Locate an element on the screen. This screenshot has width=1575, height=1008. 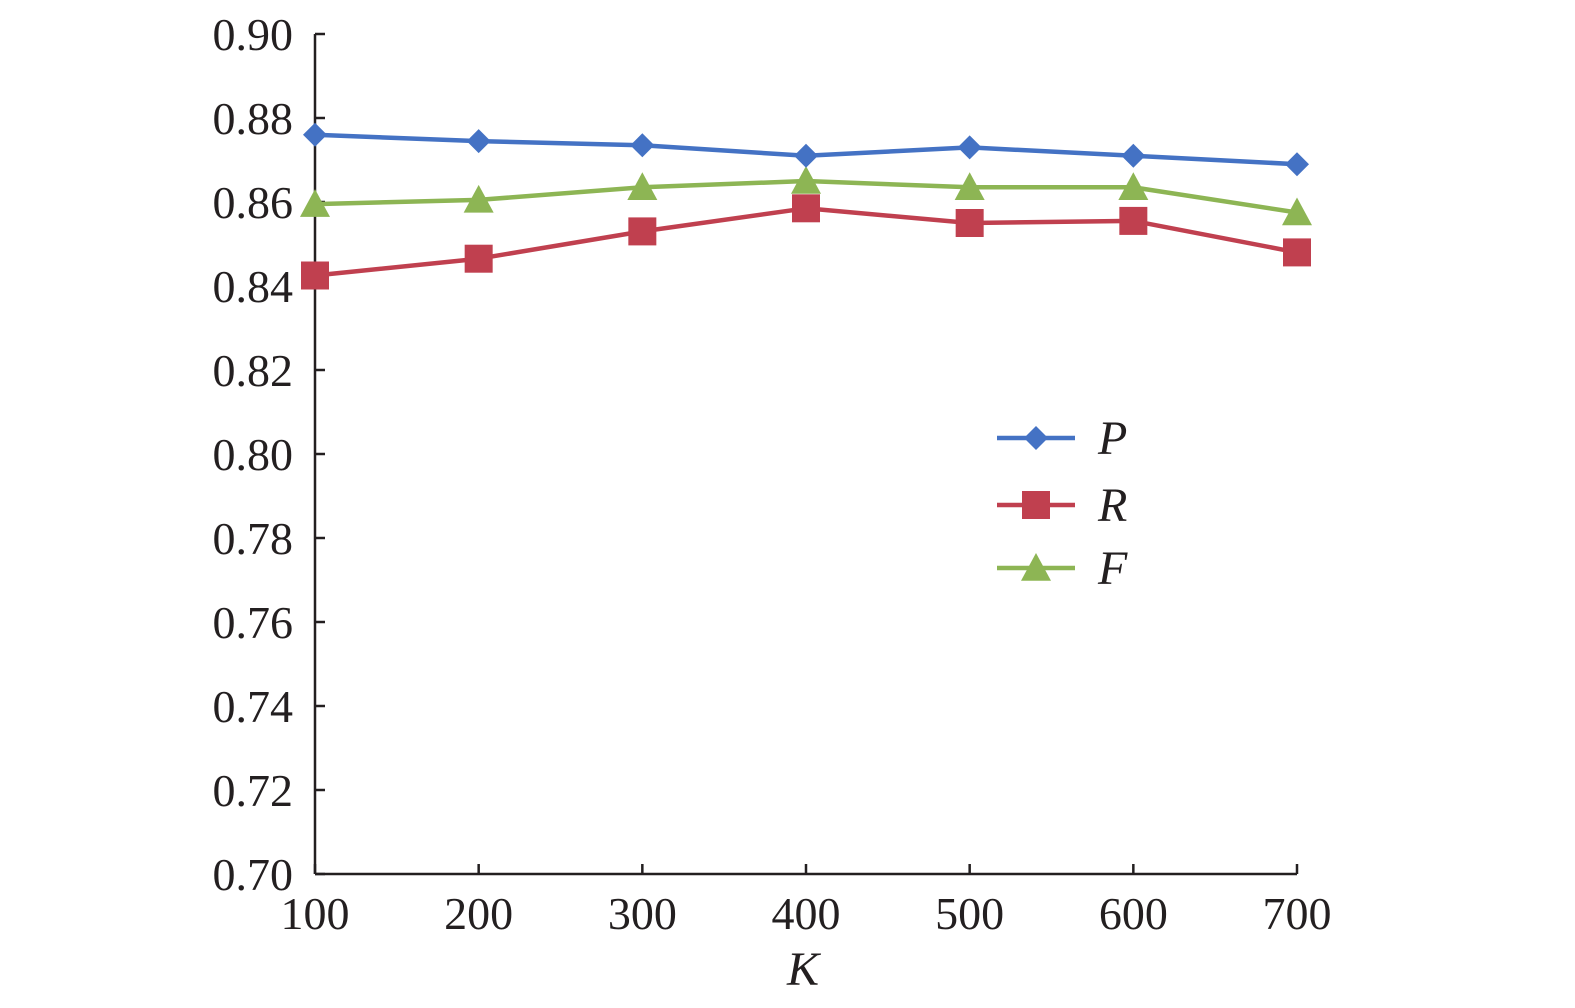
x-axis-ticks: 100 200 300 400 500 600 700 is located at coordinates (806, 901).